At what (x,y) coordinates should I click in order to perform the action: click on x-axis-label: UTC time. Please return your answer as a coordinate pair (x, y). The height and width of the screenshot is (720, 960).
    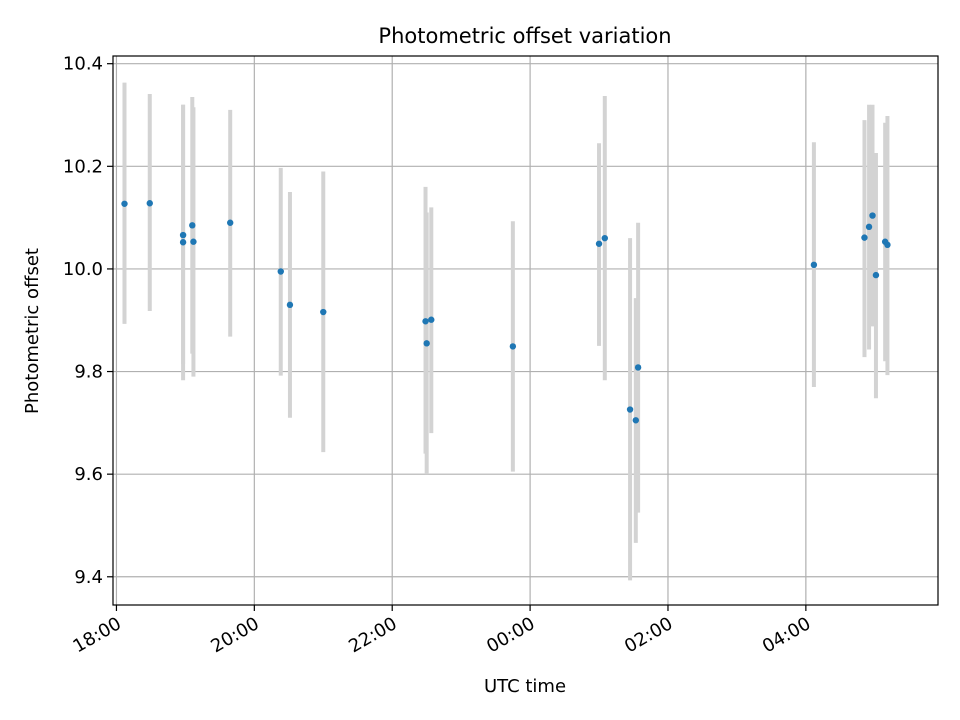
    Looking at the image, I should click on (525, 686).